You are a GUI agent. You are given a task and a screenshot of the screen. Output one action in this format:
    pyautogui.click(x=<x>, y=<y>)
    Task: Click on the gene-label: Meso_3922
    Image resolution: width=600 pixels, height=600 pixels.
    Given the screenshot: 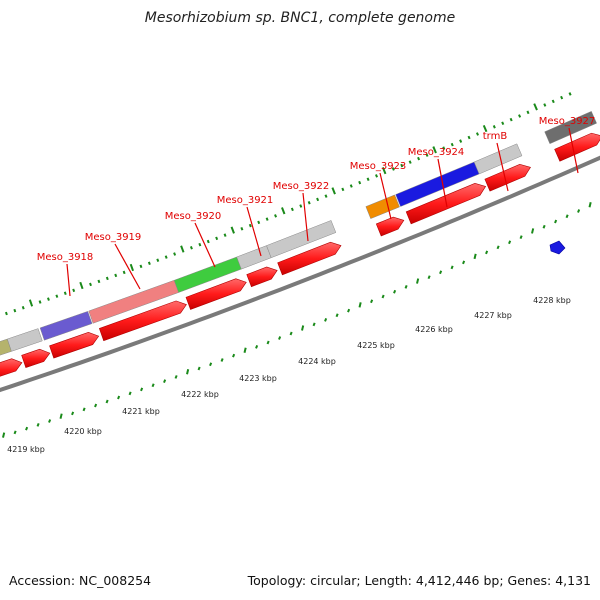 What is the action you would take?
    pyautogui.click(x=301, y=186)
    